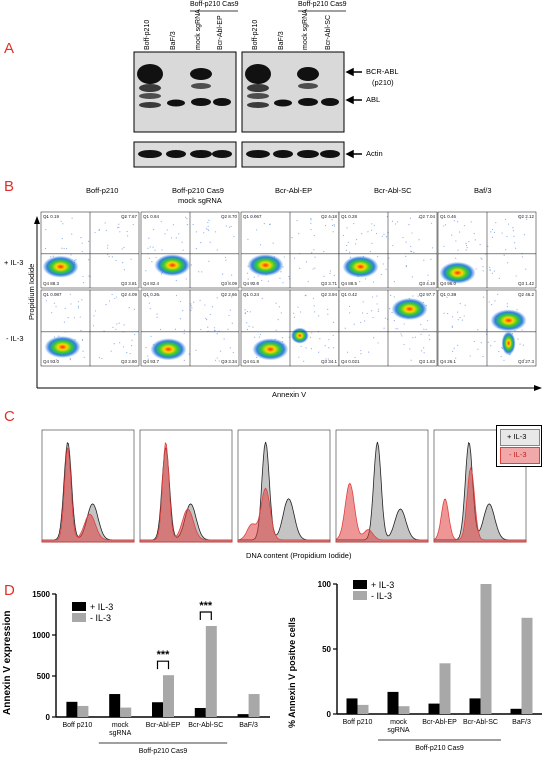 Image resolution: width=550 pixels, height=769 pixels. I want to click on lane-label: Bcr-Abl-SC, so click(328, 32).